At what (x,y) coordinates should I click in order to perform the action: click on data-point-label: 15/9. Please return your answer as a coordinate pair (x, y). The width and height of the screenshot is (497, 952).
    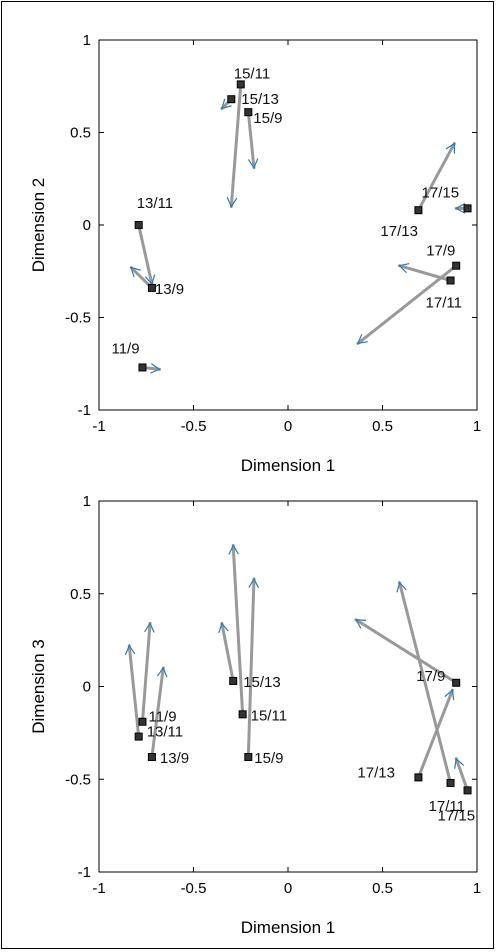
    Looking at the image, I should click on (268, 758).